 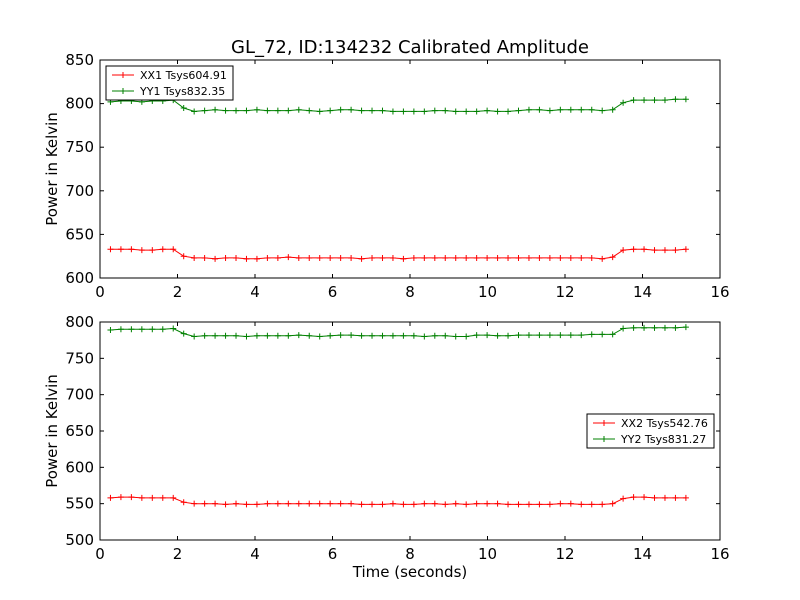 What do you see at coordinates (410, 554) in the screenshot?
I see `x-tick-label: 8` at bounding box center [410, 554].